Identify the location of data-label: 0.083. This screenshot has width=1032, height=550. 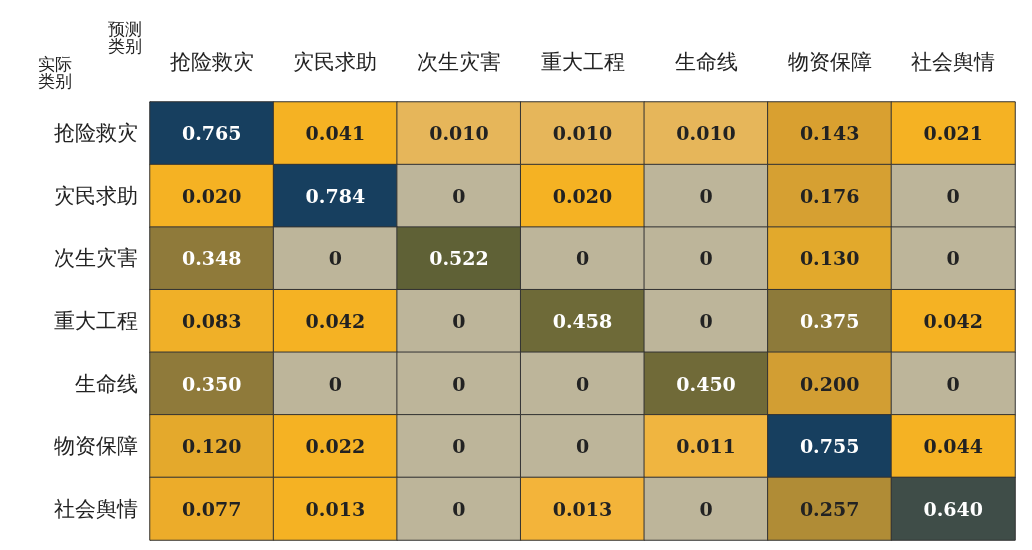
(212, 321).